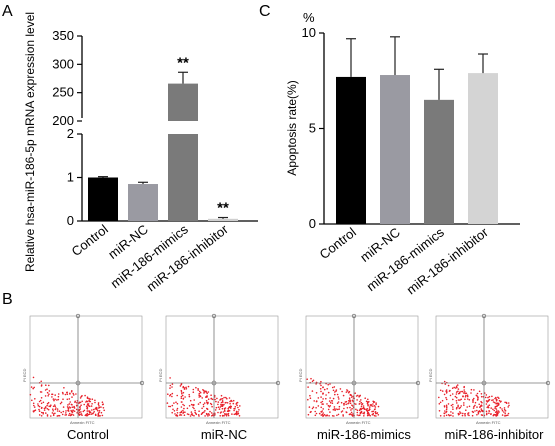  Describe the element at coordinates (160, 375) in the screenshot. I see `flow-y-axis-label: PI ECD` at that location.